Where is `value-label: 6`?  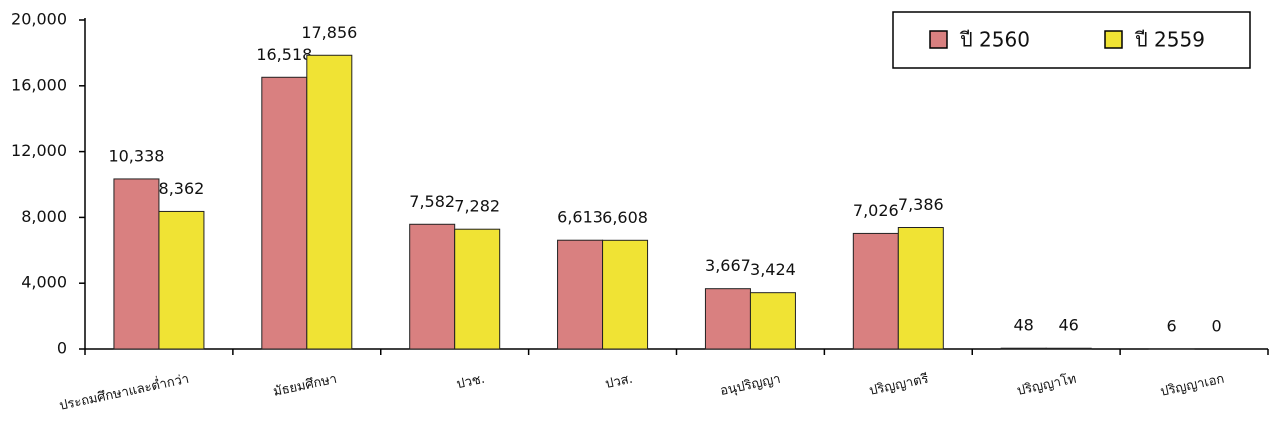
value-label: 6 is located at coordinates (1171, 325).